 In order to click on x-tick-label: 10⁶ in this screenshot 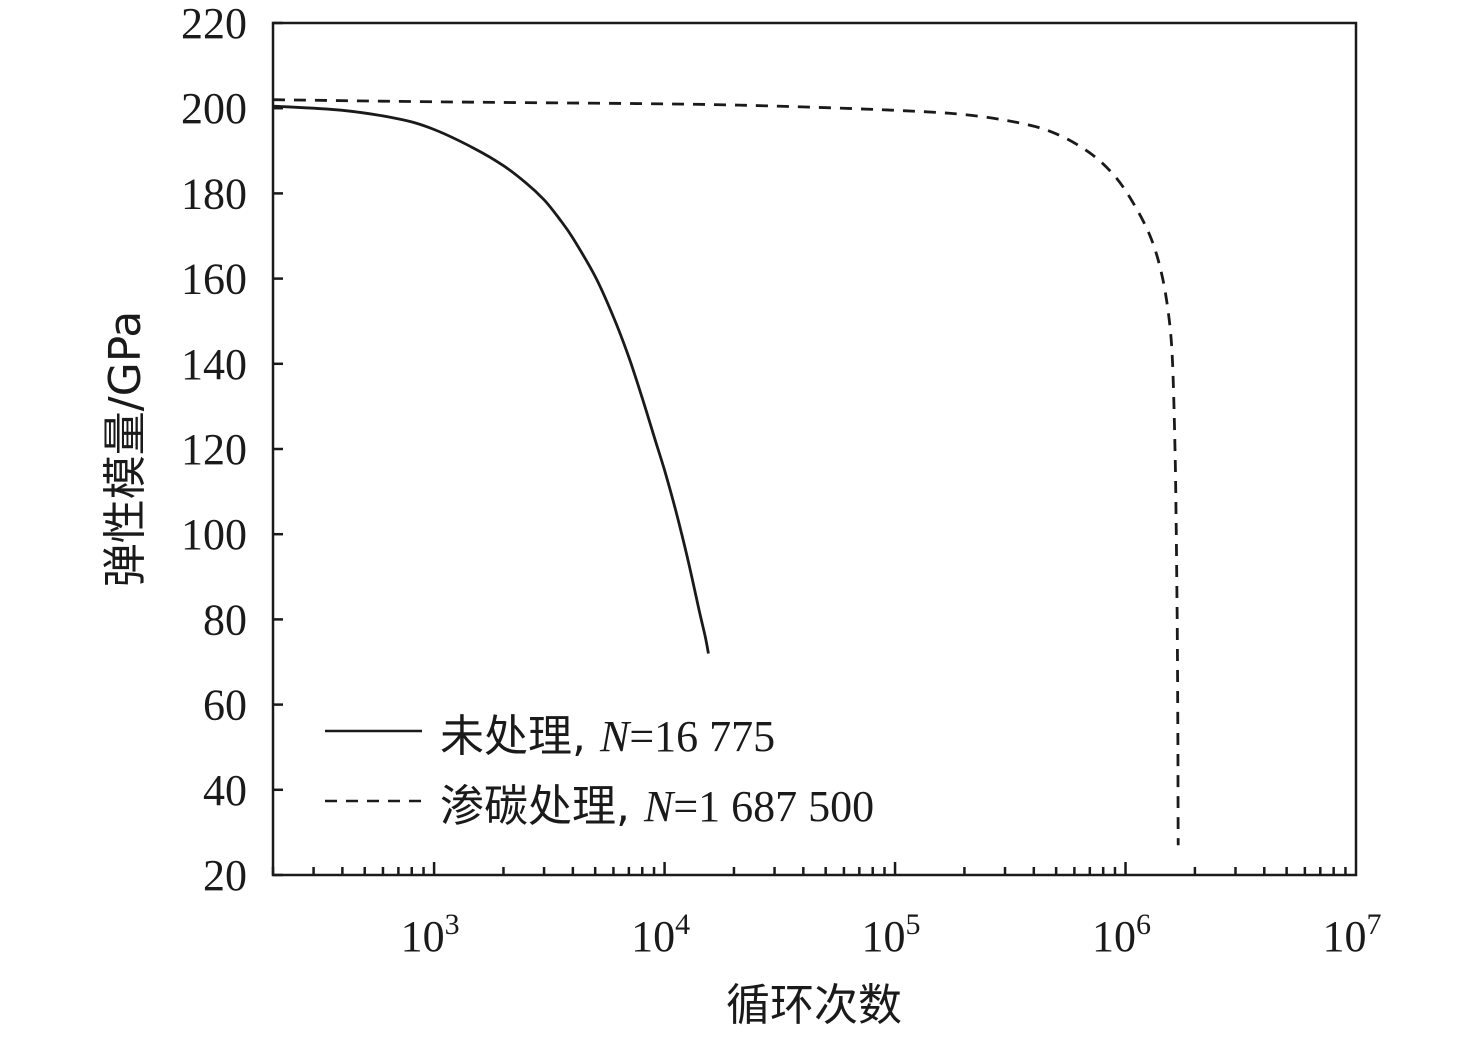, I will do `click(1121, 934)`.